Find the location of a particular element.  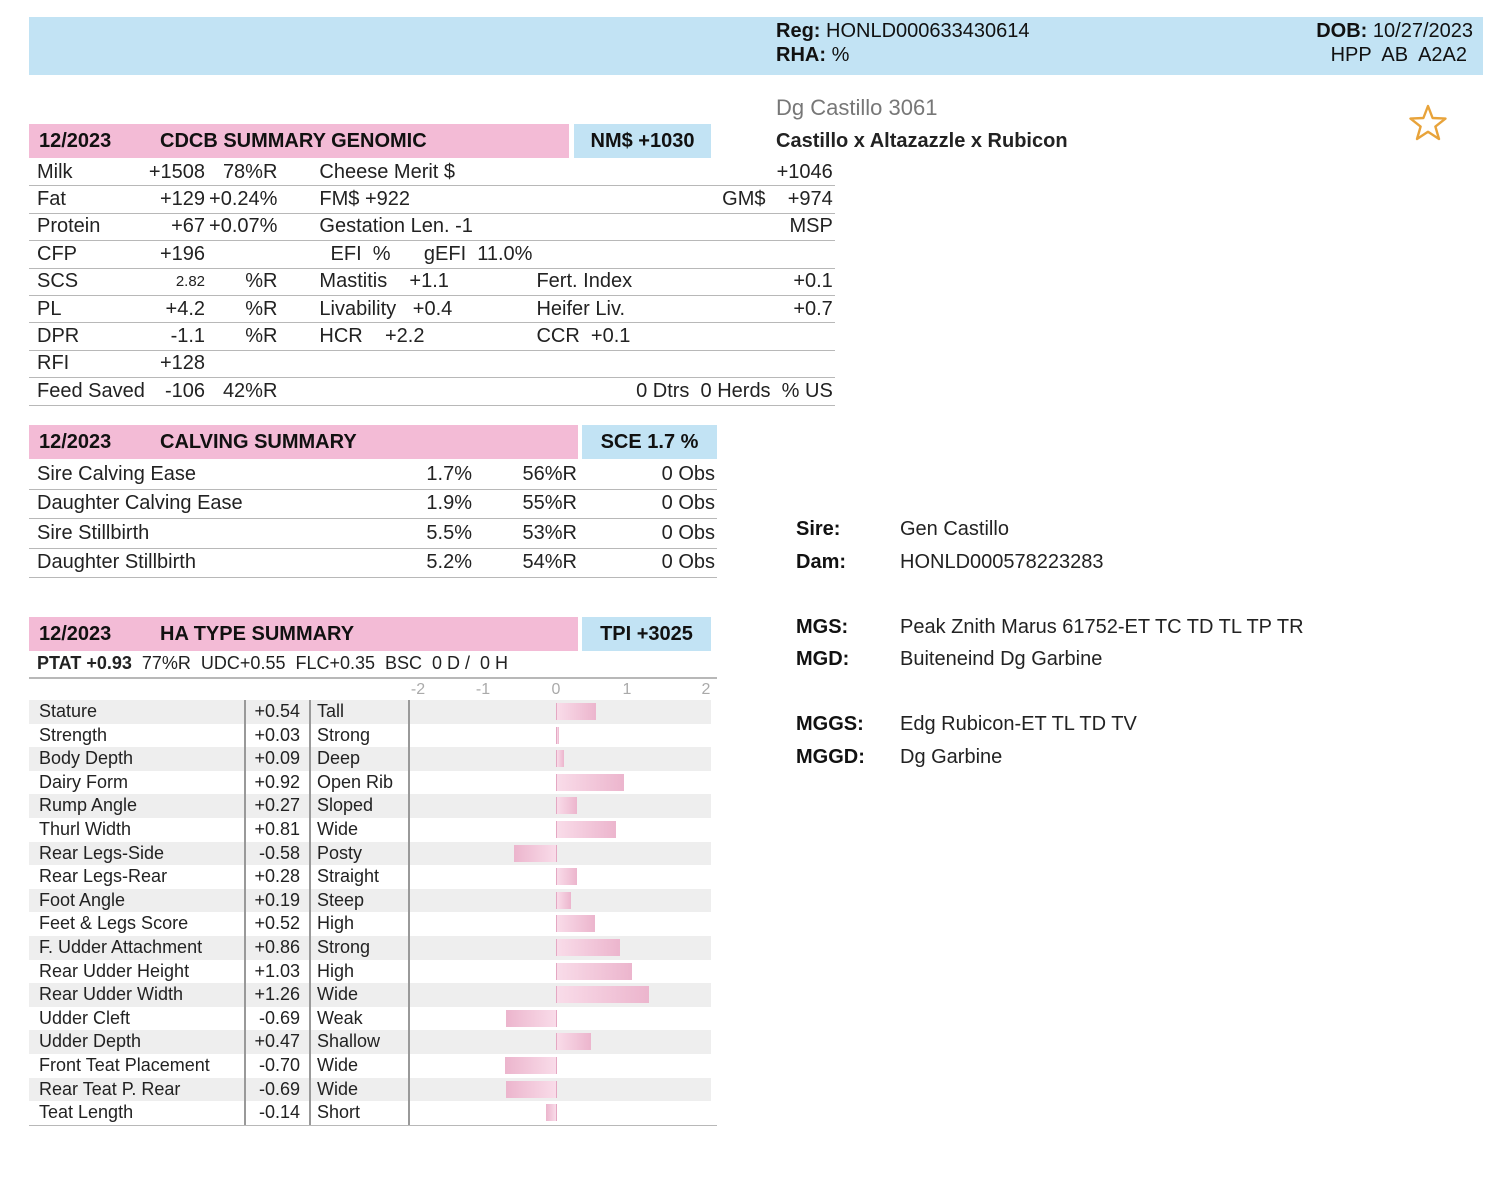

dob-value: 10/27/2023 is located at coordinates (1422, 31).